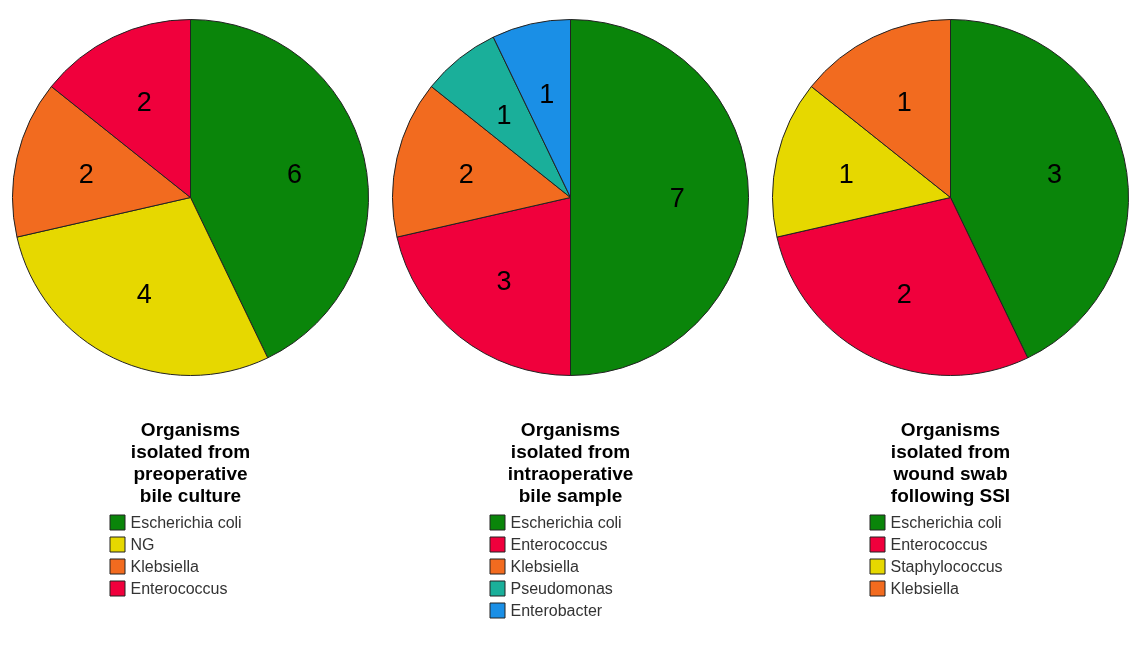 The height and width of the screenshot is (651, 1141). Describe the element at coordinates (144, 294) in the screenshot. I see `data-label: 4` at that location.